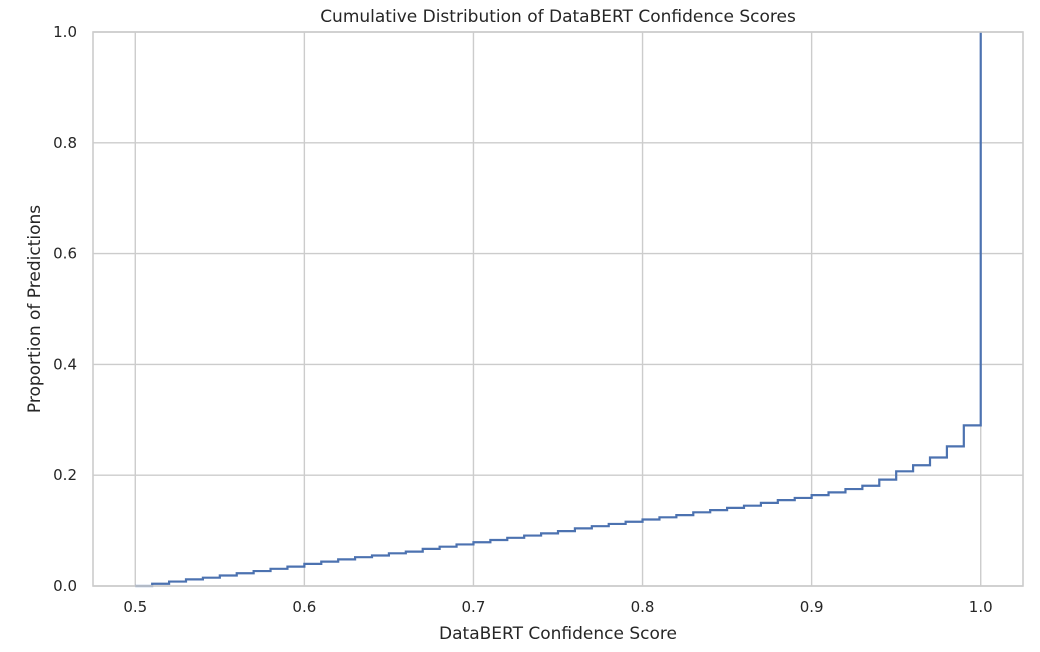  I want to click on x-tick-label: 0.7, so click(474, 607).